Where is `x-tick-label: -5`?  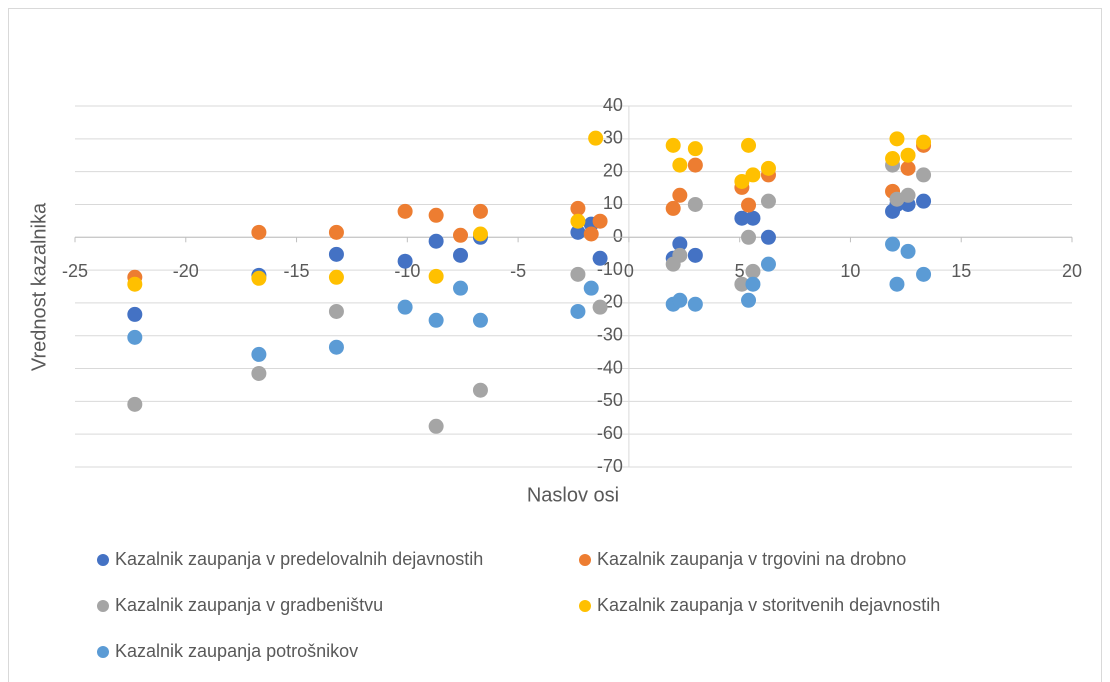
x-tick-label: -5 is located at coordinates (518, 271).